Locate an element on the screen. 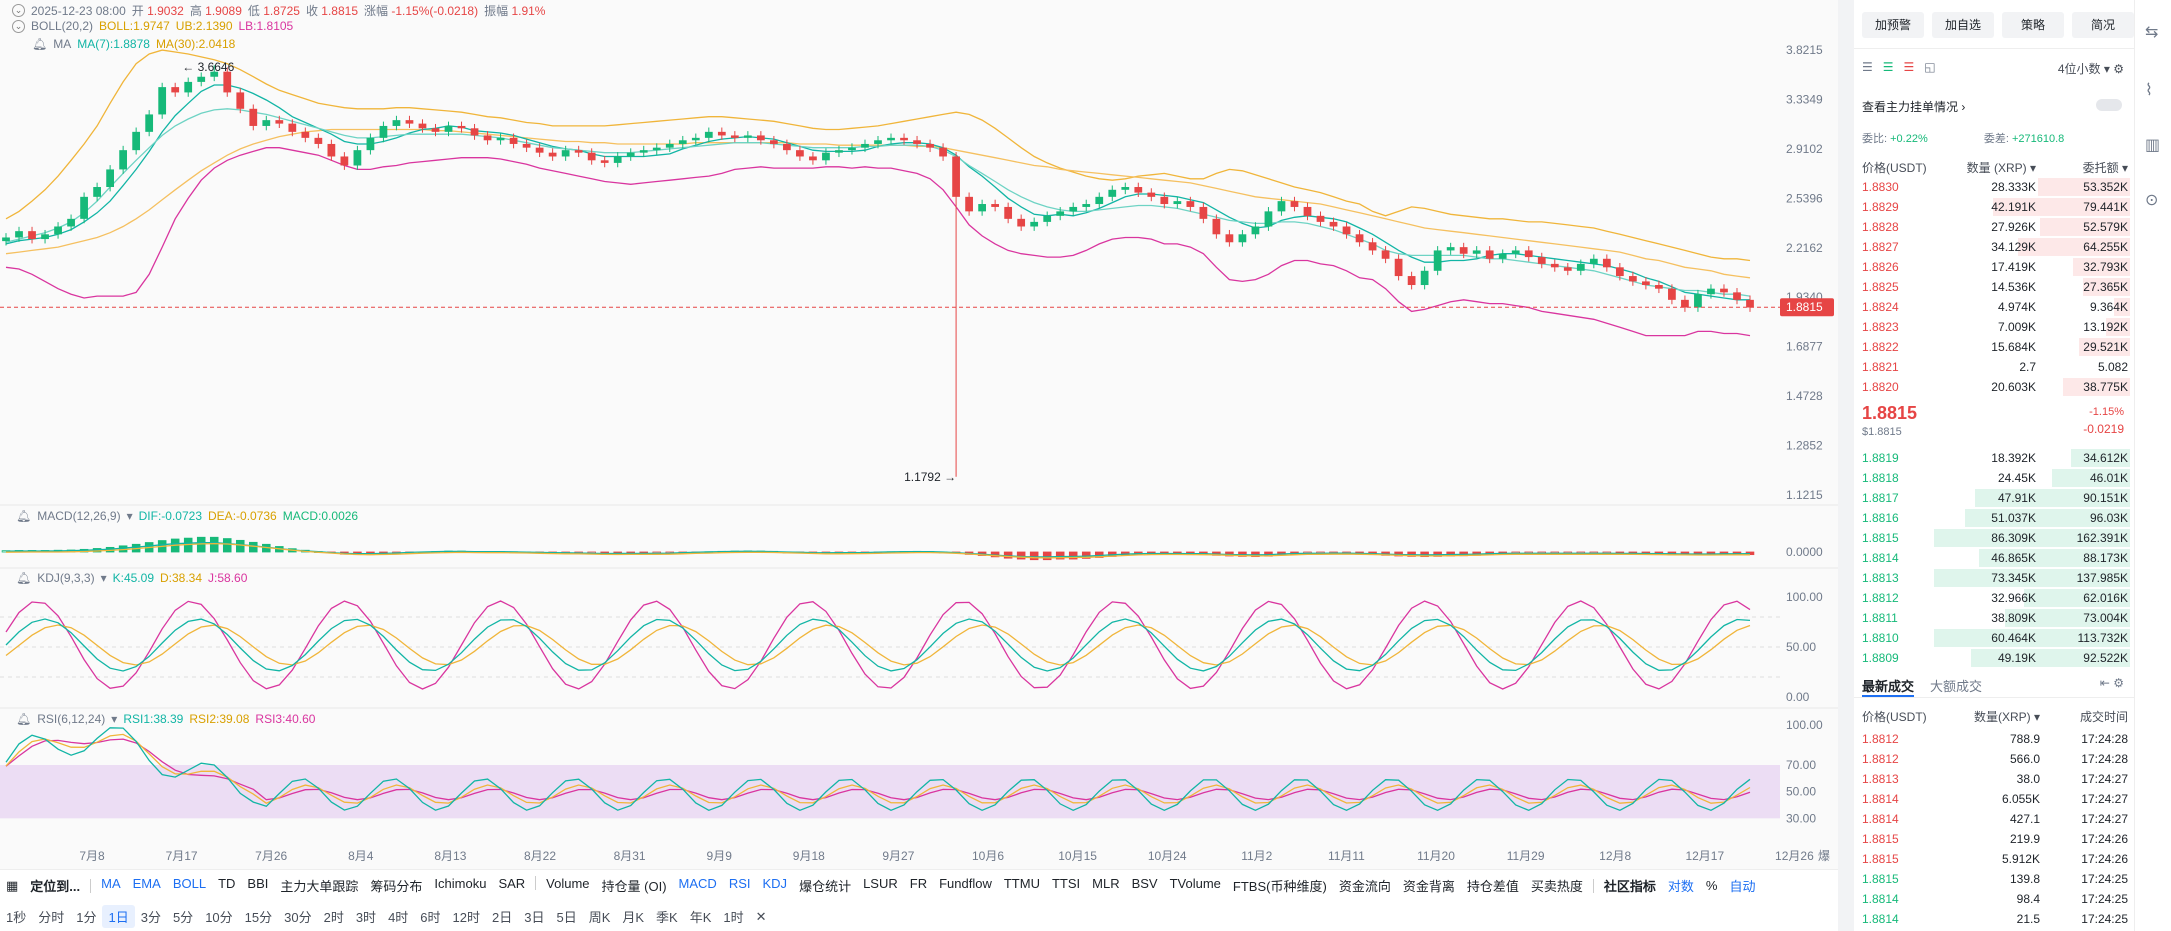 The height and width of the screenshot is (931, 2171). indicator-2: BOLL is located at coordinates (189, 883).